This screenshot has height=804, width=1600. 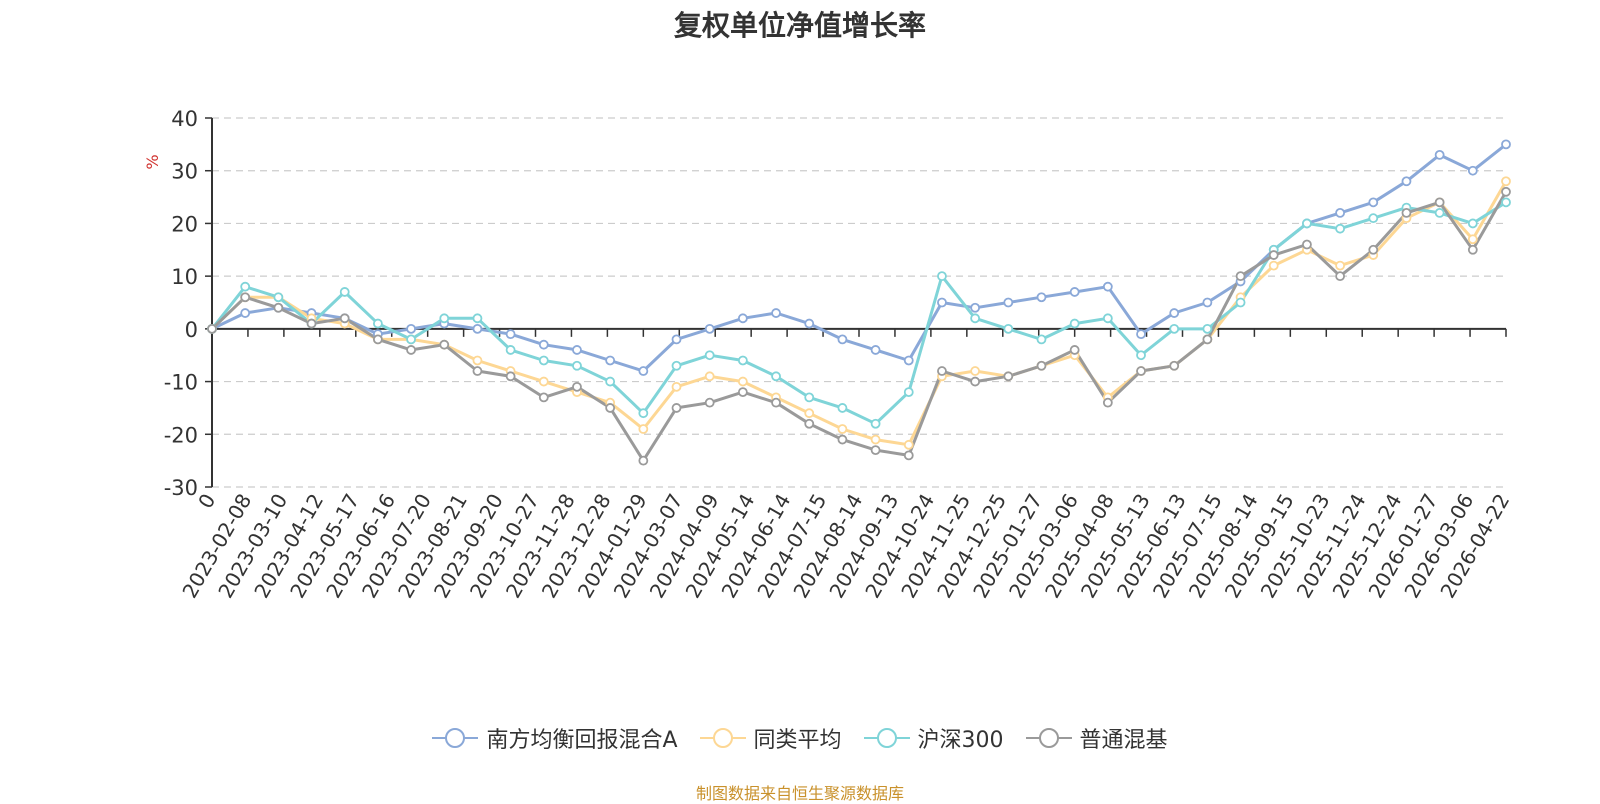 I want to click on y-tick-label: 0, so click(x=191, y=330).